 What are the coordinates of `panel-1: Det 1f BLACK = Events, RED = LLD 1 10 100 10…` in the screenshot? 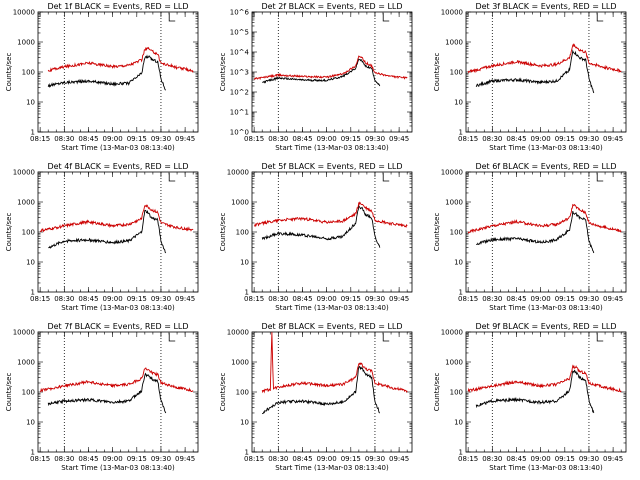 It's located at (102, 77).